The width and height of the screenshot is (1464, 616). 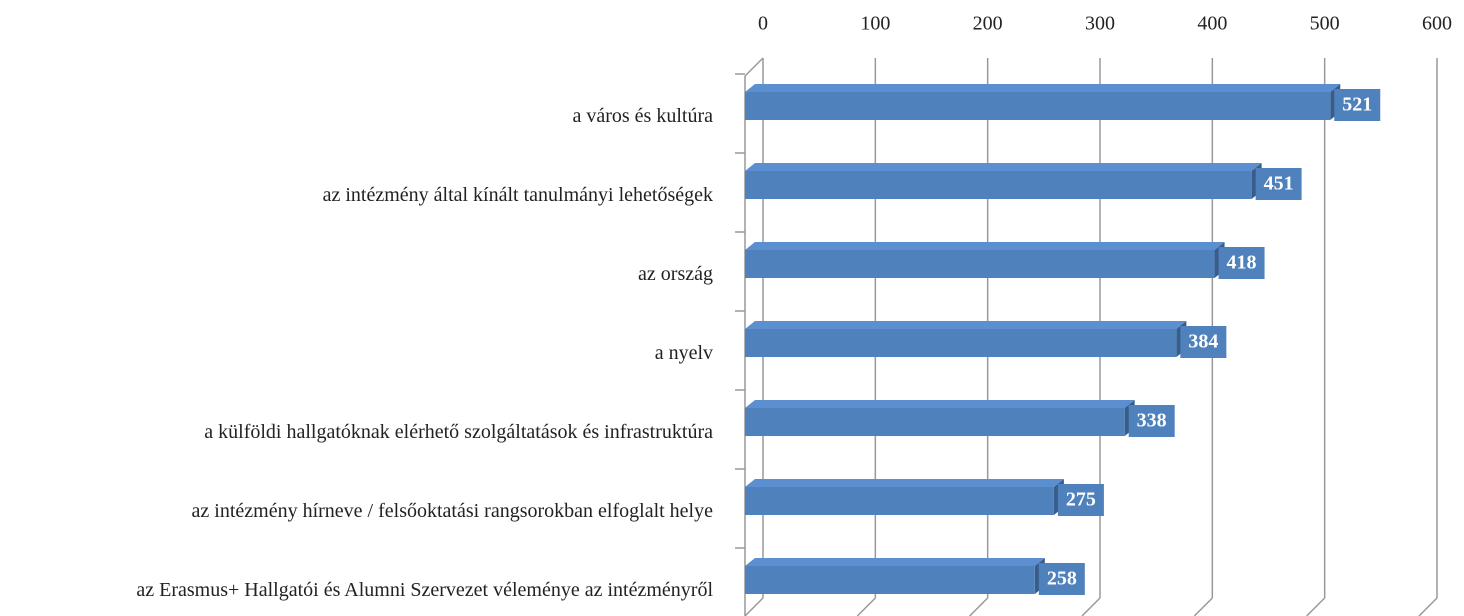 I want to click on y-tick-label: az ország, so click(x=675, y=274).